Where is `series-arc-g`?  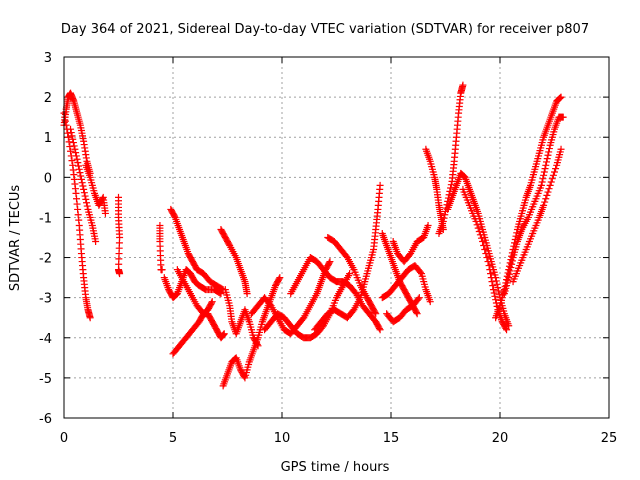 series-arc-g is located at coordinates (192, 284).